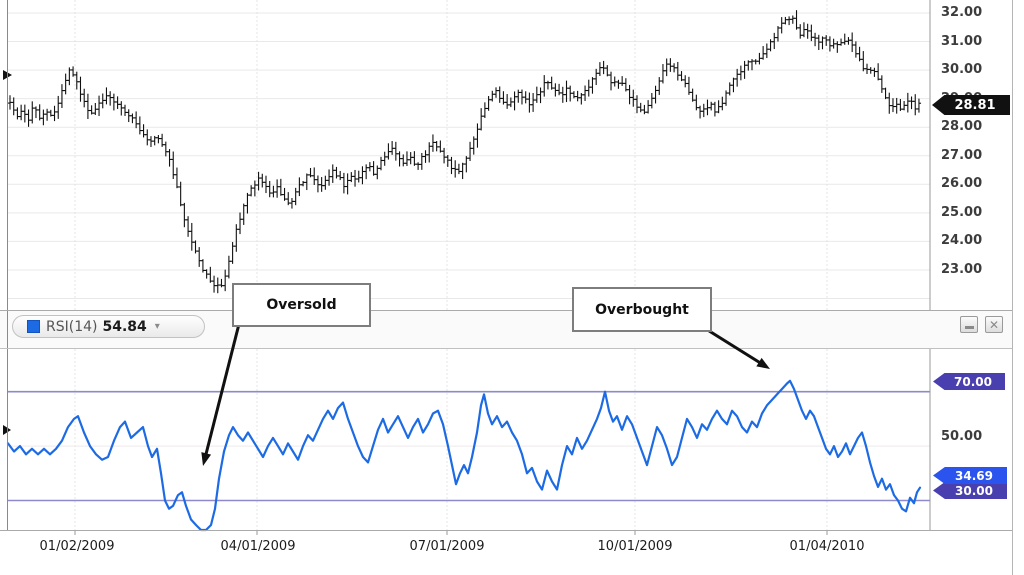  I want to click on rsi-panel-header: RSI(14) 54.84 ▾ ✕, so click(506, 329).